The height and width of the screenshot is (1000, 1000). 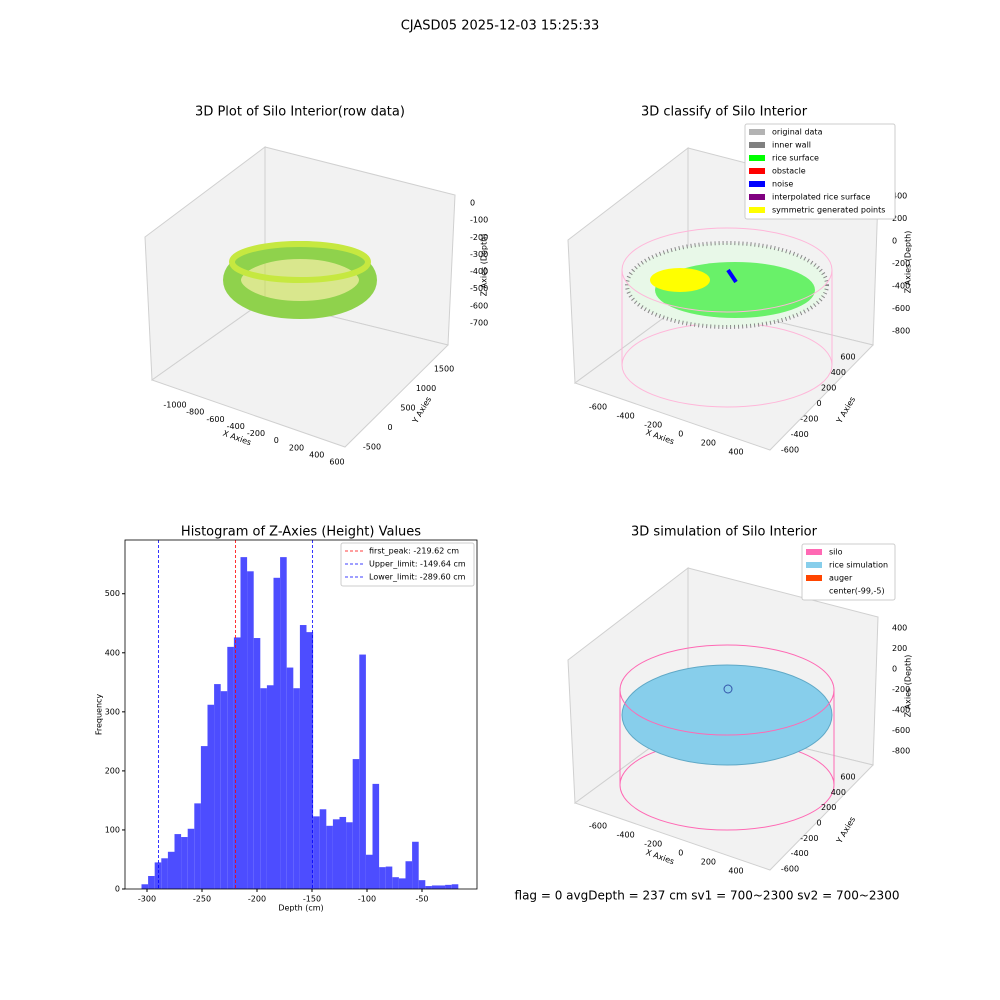 What do you see at coordinates (257, 899) in the screenshot?
I see `x-tick-label: -200` at bounding box center [257, 899].